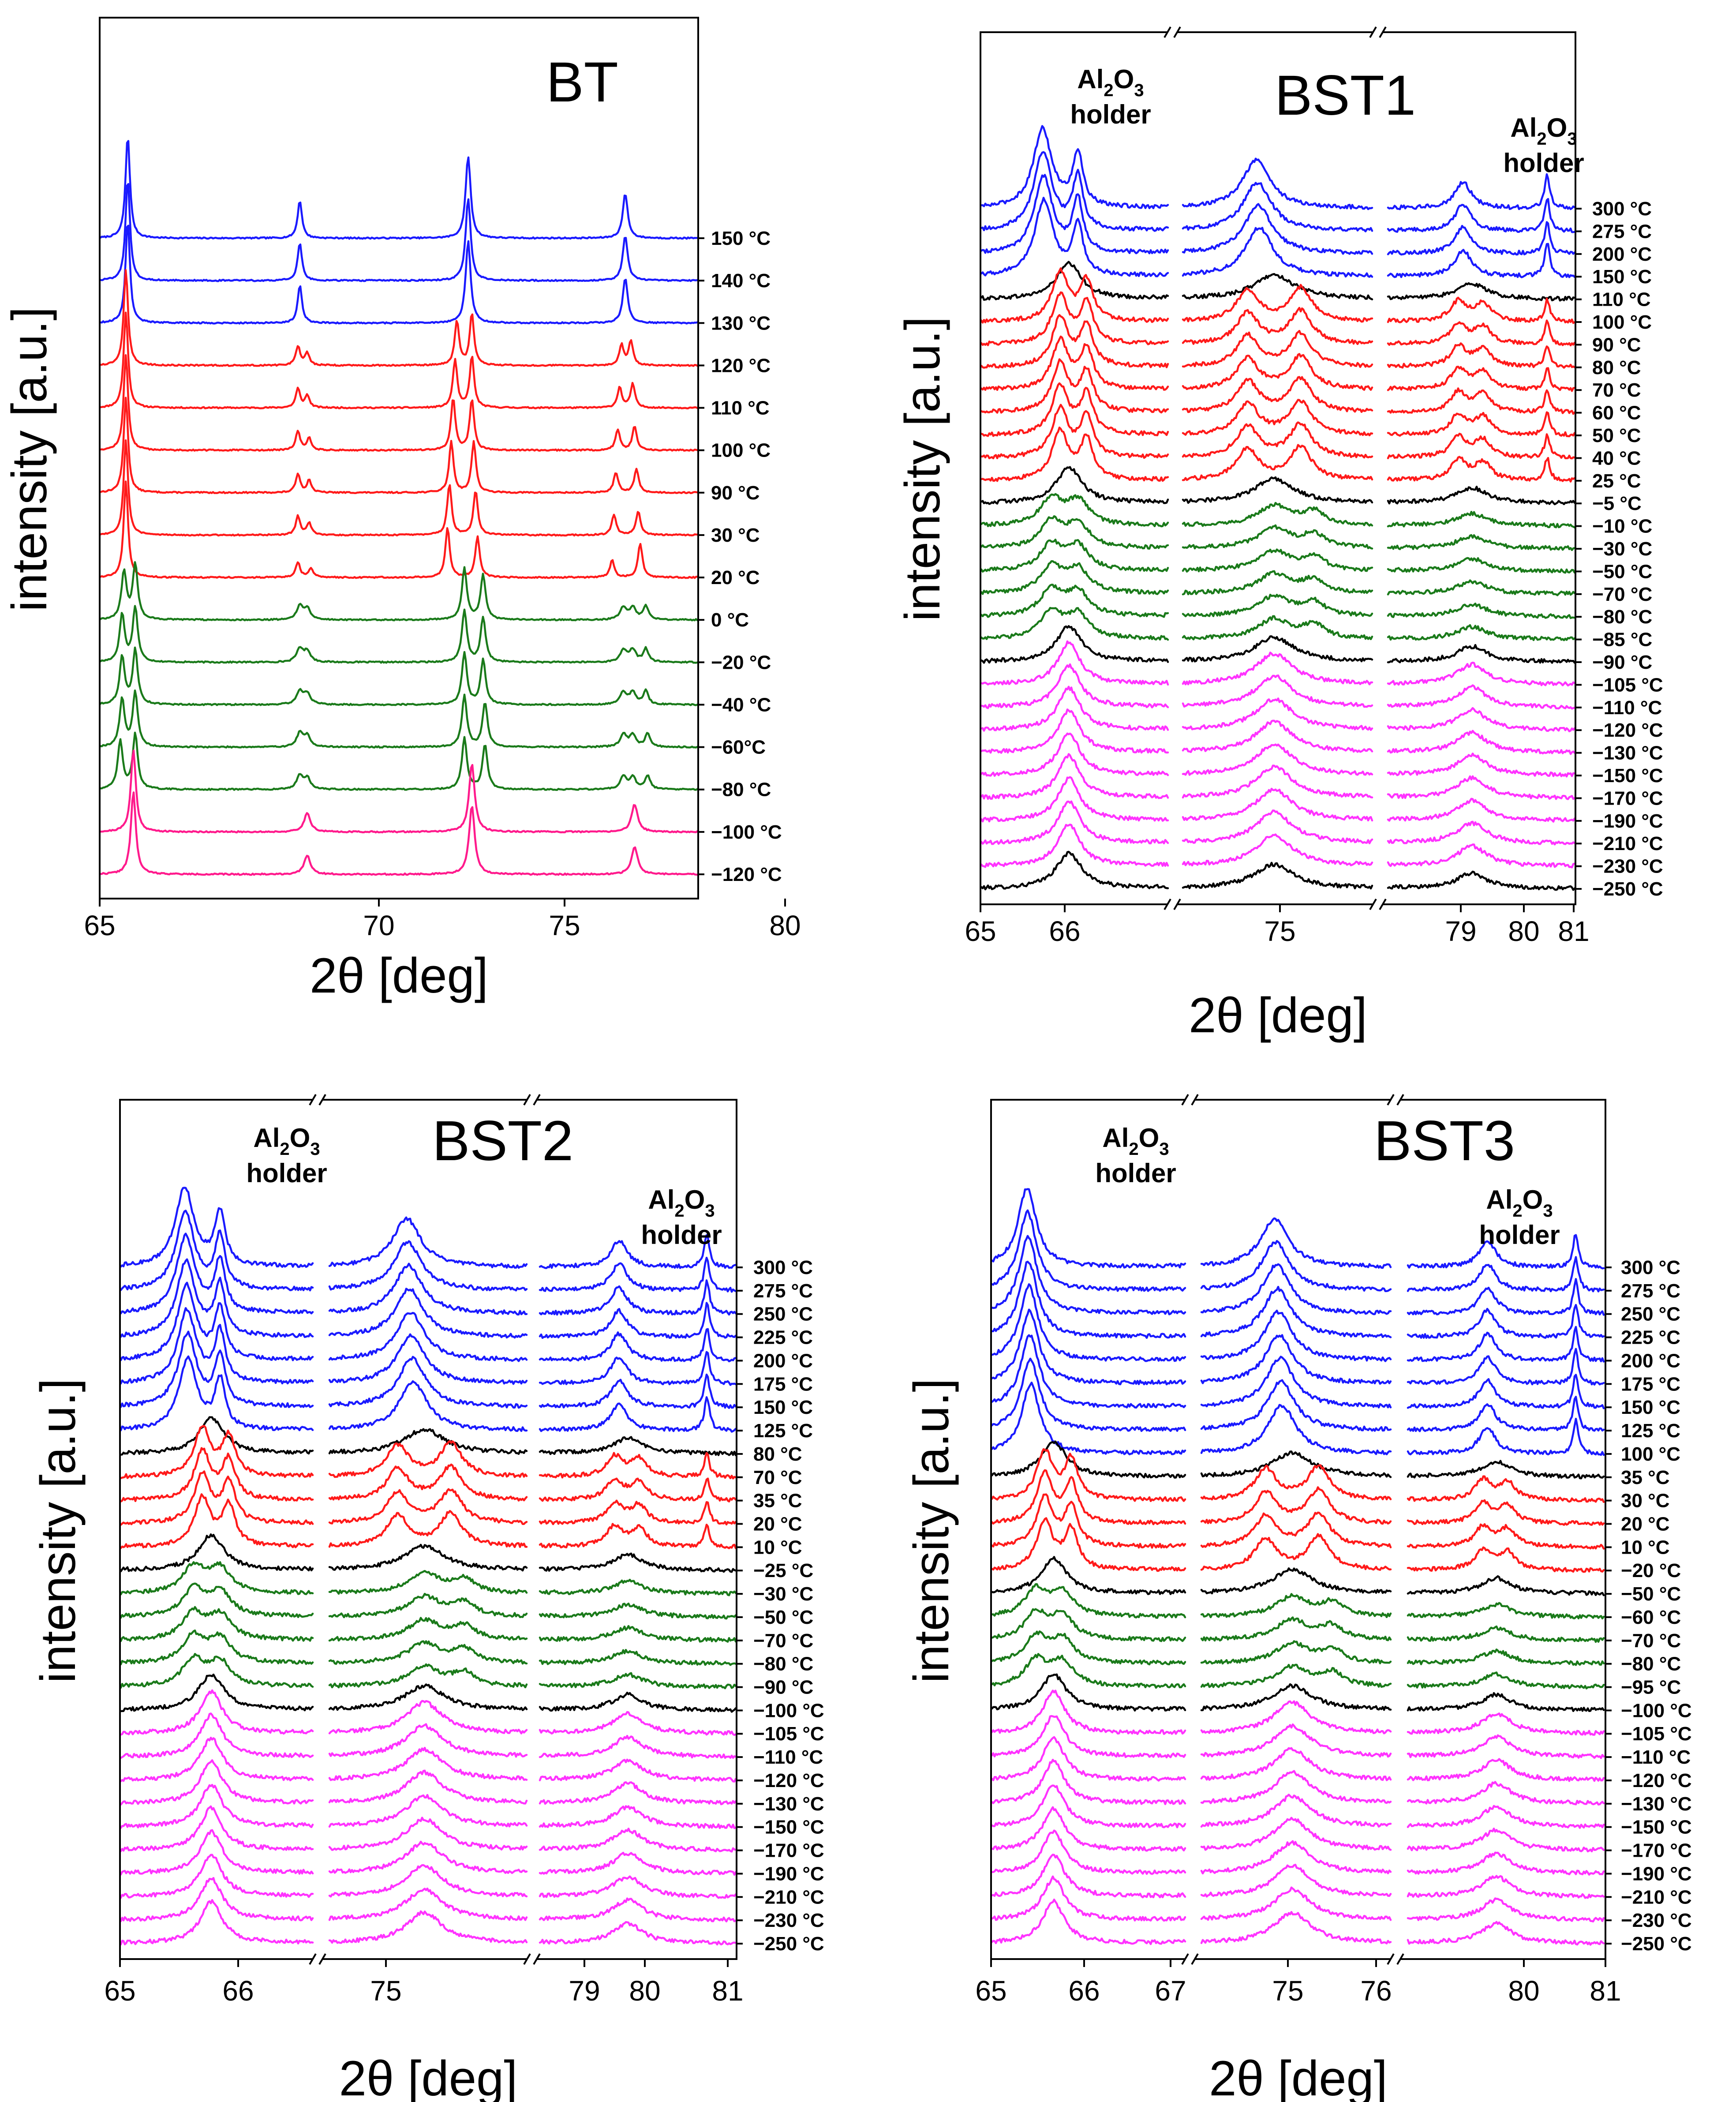 This screenshot has width=1736, height=2102. What do you see at coordinates (119, 1991) in the screenshot?
I see `x-tick-label: 65` at bounding box center [119, 1991].